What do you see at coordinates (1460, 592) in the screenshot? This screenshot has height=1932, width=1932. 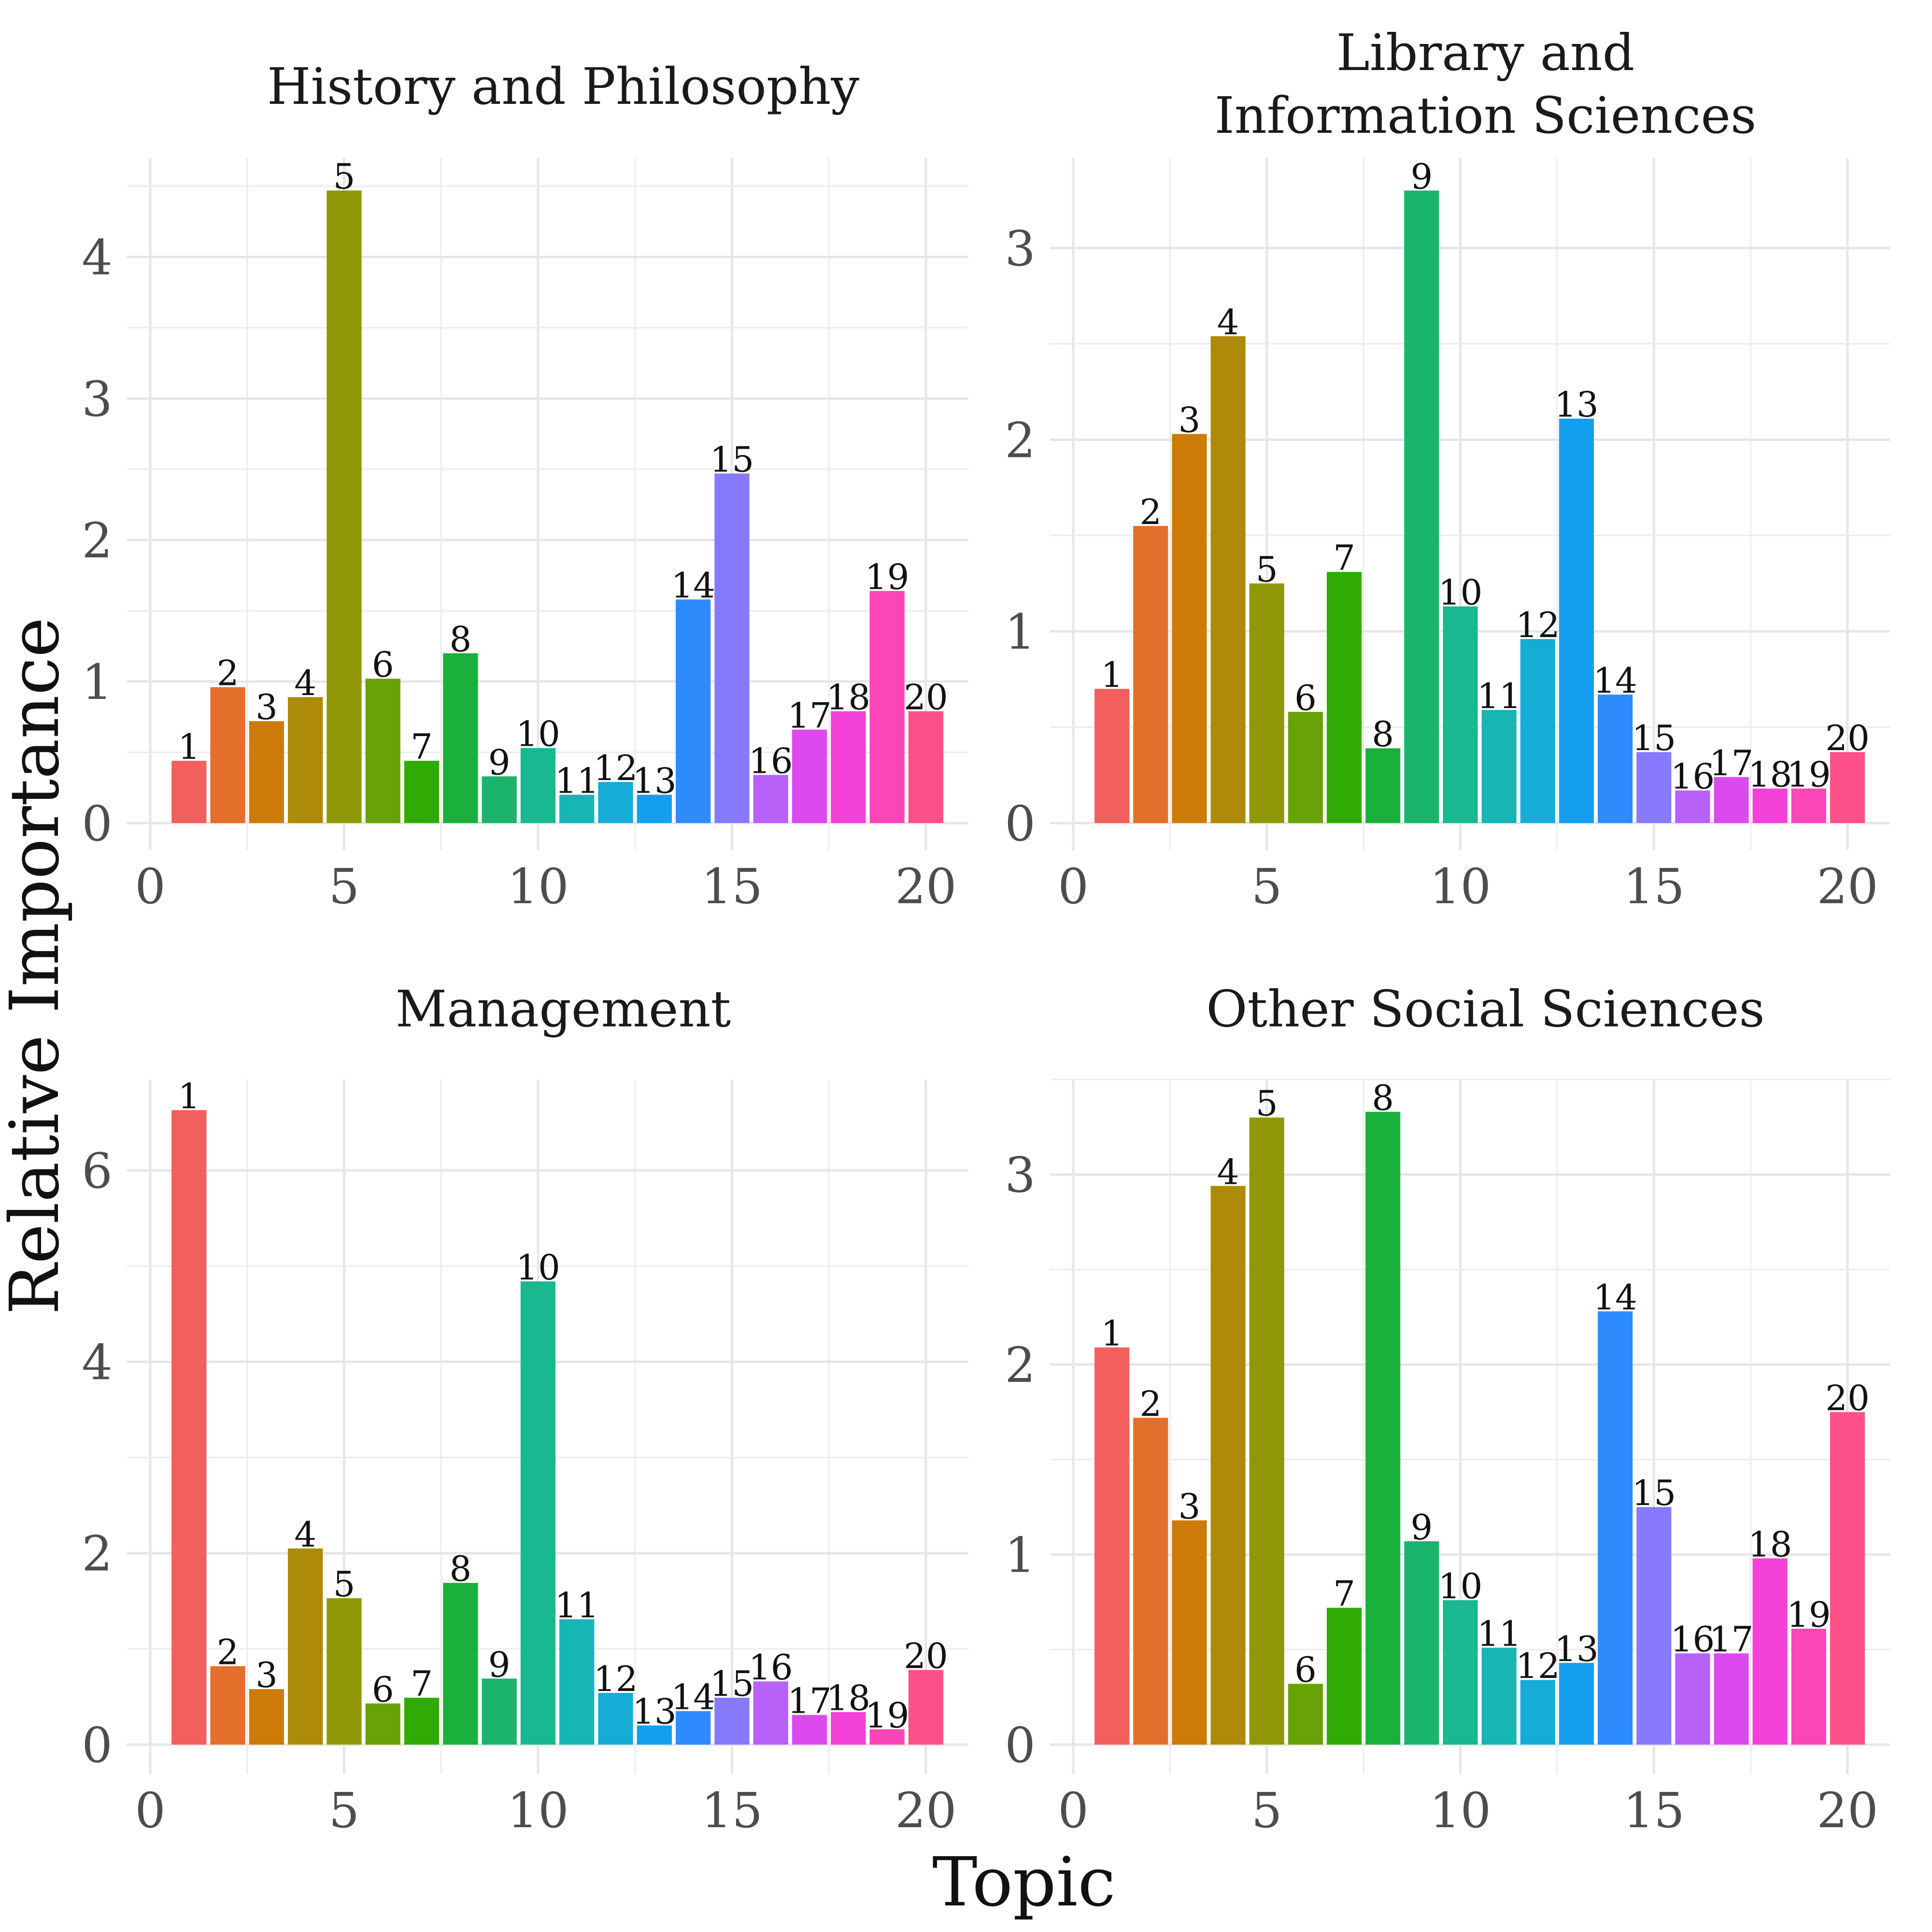 I see `bar-label: 10` at bounding box center [1460, 592].